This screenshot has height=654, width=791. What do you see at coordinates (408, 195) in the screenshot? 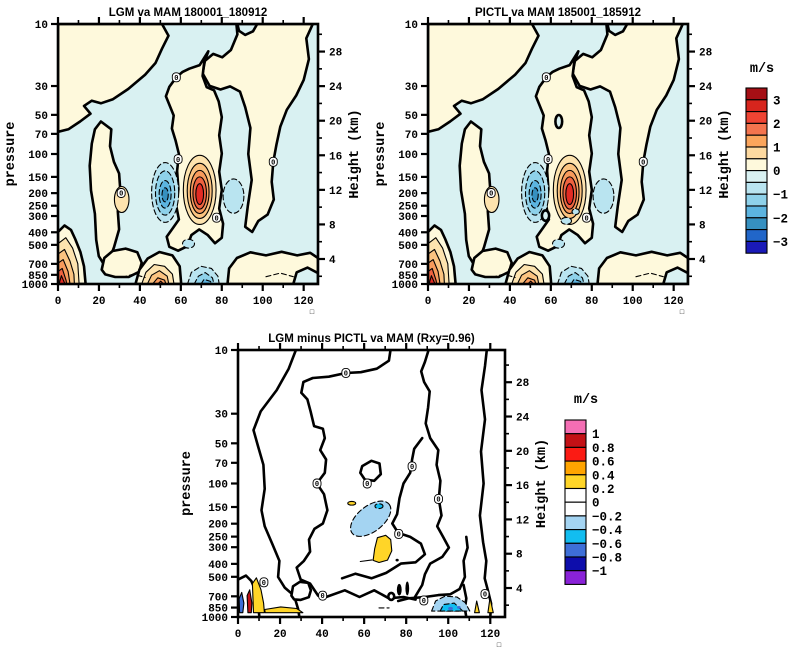
I see `pressure-tick-label: 200` at bounding box center [408, 195].